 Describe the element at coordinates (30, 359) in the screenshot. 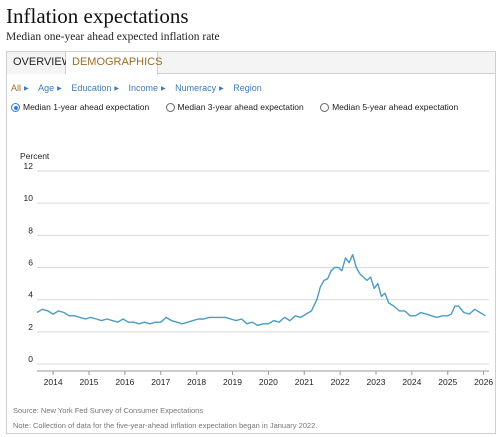

I see `y-tick-label: 0` at that location.